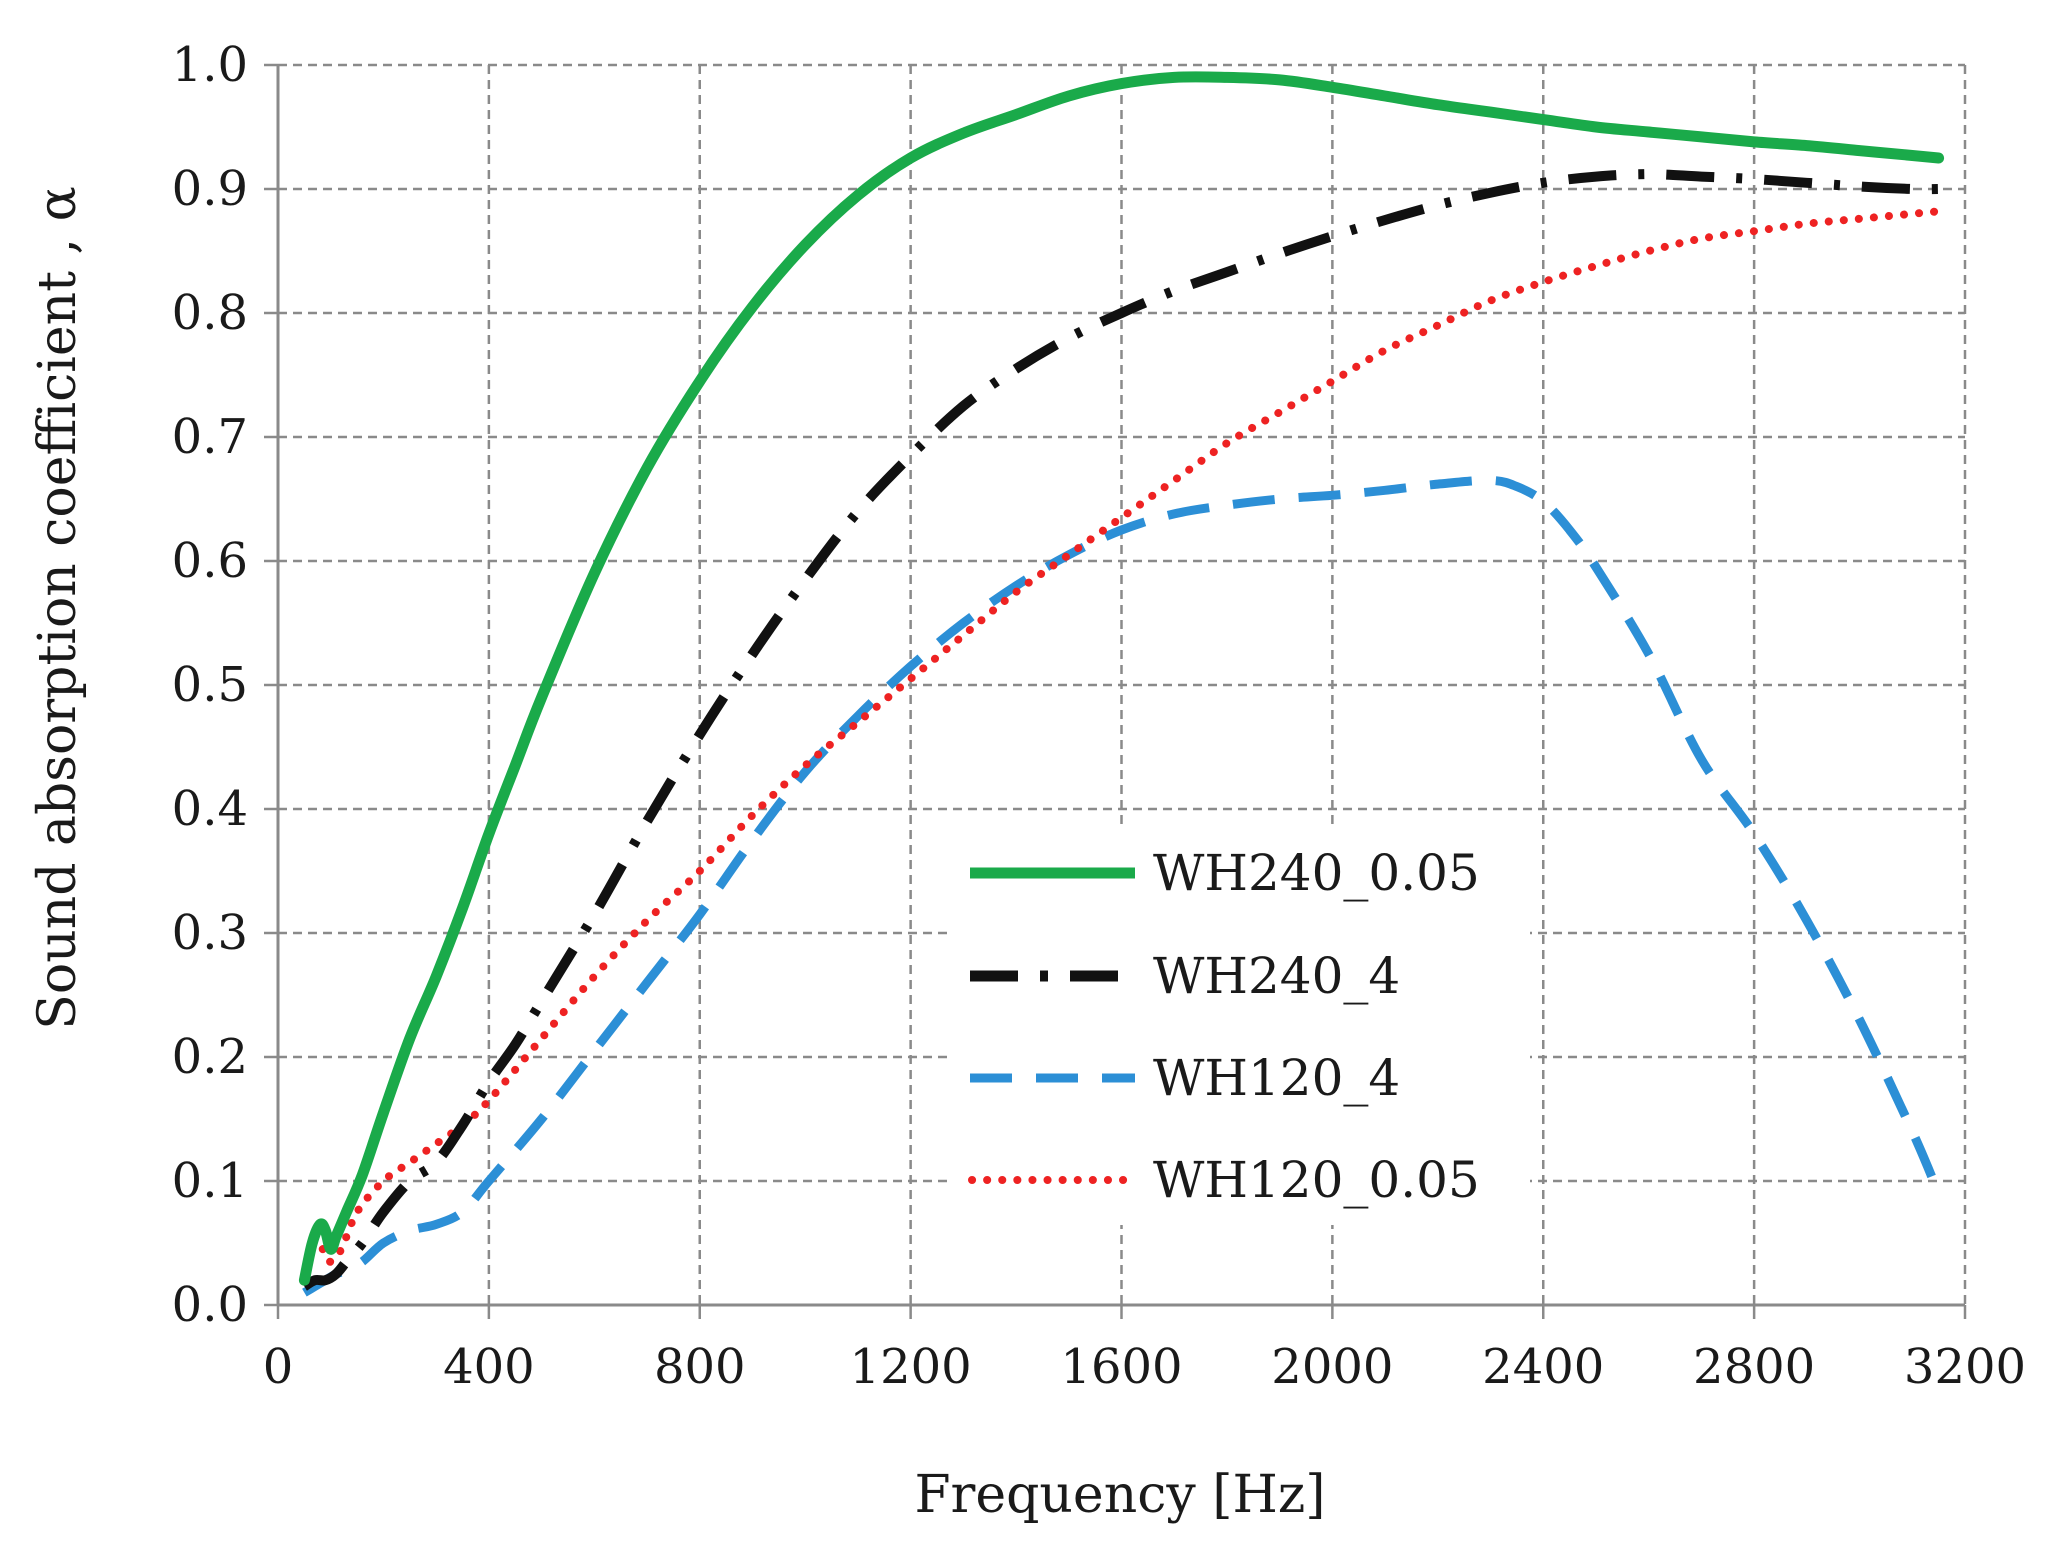 The image size is (2051, 1558). What do you see at coordinates (210, 65) in the screenshot?
I see `y-tick-label: 1.0` at bounding box center [210, 65].